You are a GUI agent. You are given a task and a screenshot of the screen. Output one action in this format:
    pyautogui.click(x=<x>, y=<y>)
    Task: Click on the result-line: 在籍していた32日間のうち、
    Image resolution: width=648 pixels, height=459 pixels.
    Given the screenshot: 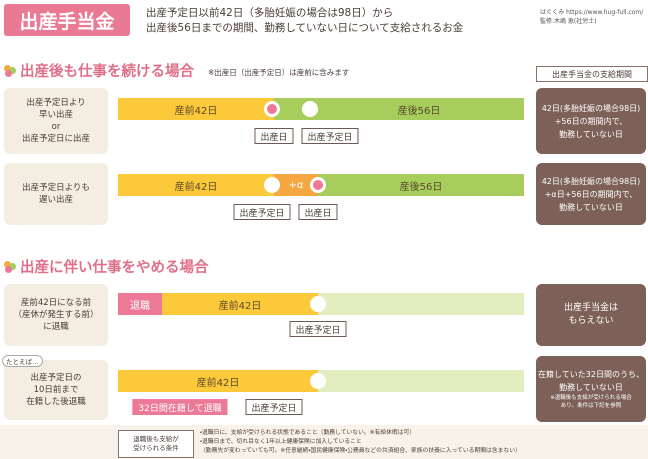 What is the action you would take?
    pyautogui.click(x=591, y=374)
    